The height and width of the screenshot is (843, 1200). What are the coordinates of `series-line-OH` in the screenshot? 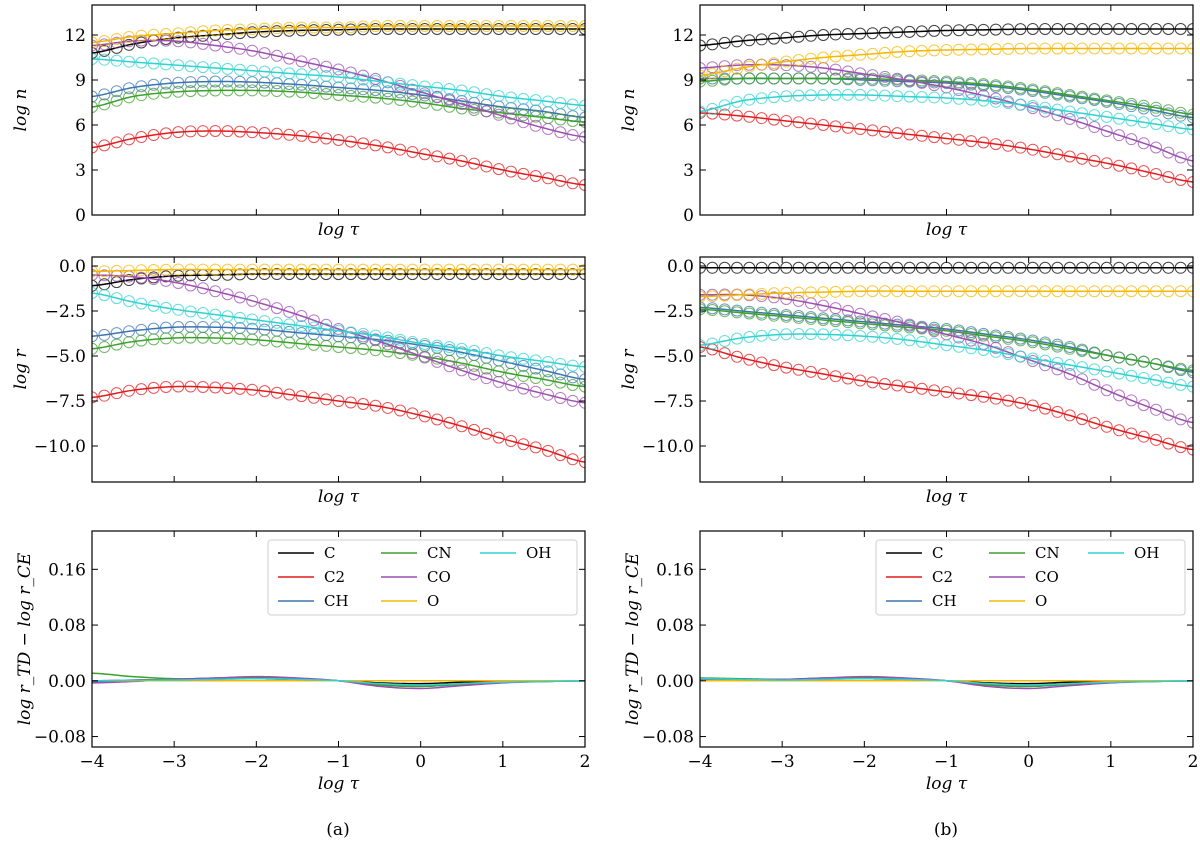 It's located at (946, 681).